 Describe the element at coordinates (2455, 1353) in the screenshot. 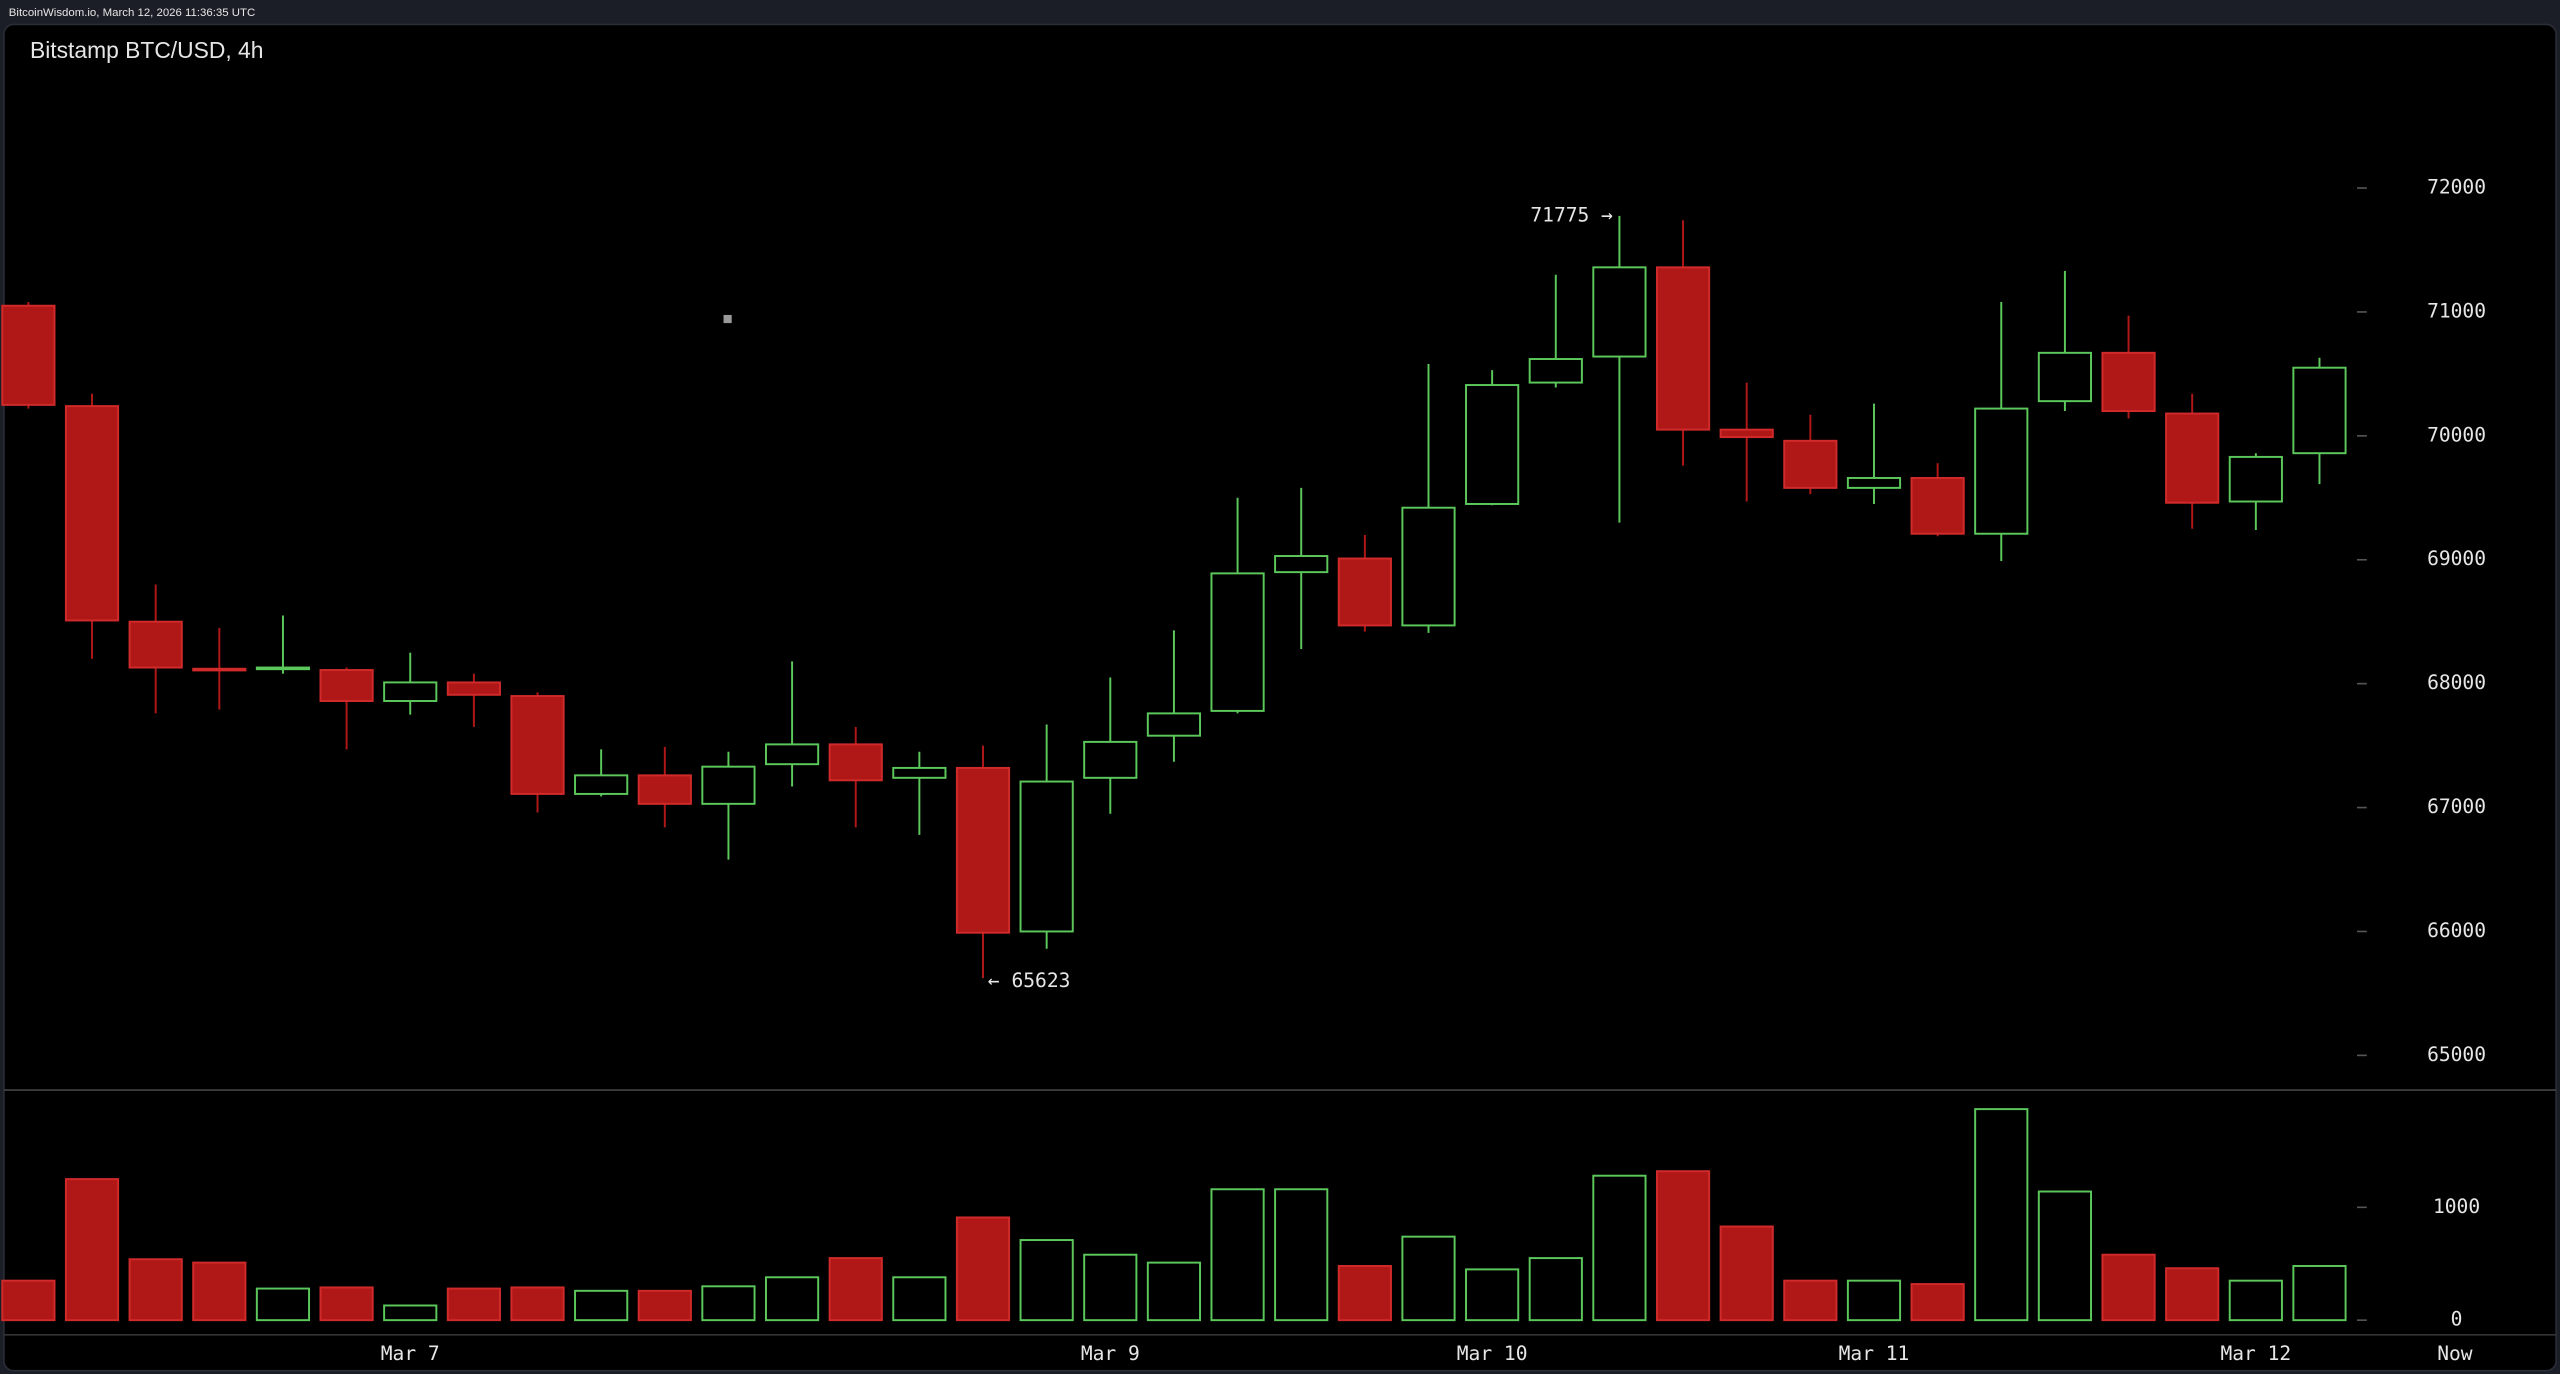

I see `now-label: Now` at that location.